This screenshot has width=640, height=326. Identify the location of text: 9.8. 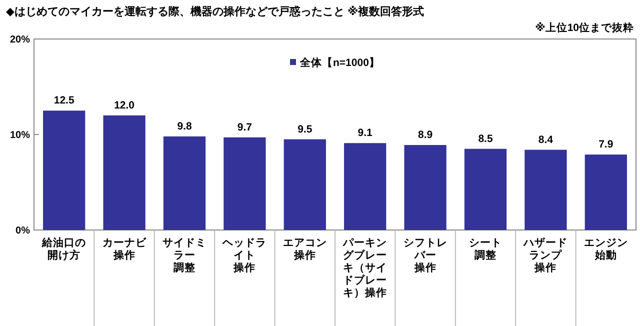
(184, 126).